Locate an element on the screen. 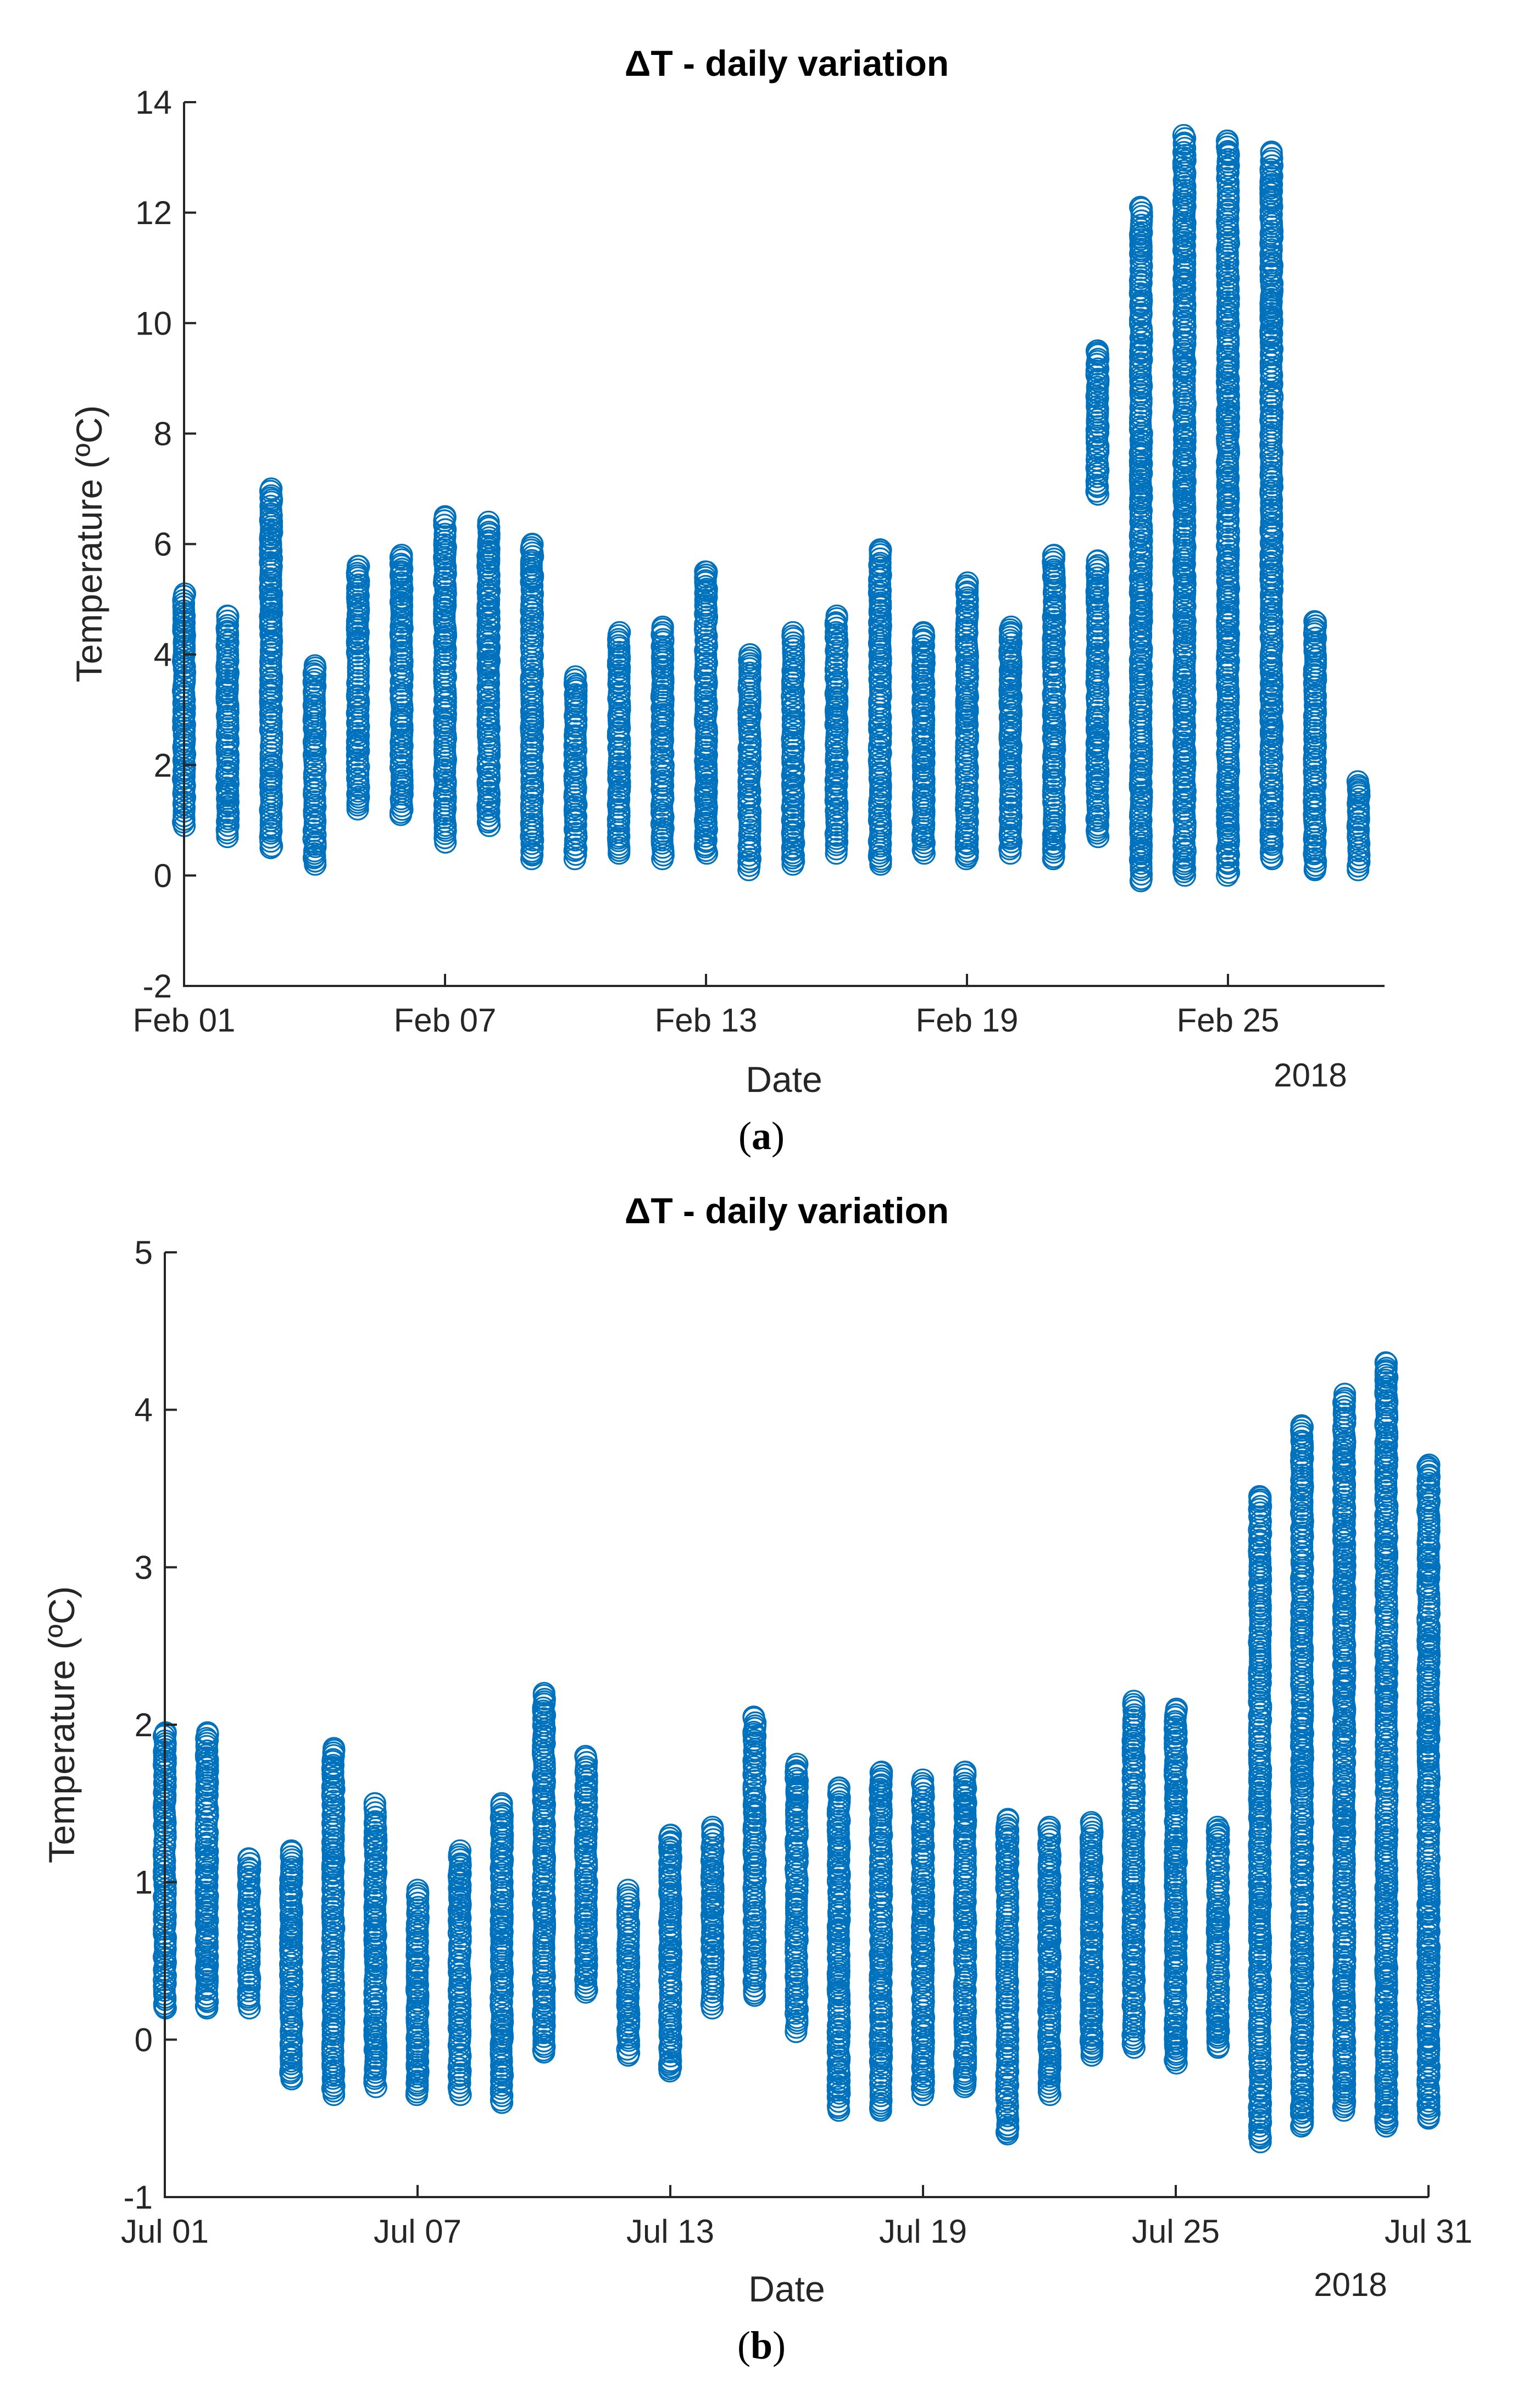 Image resolution: width=1523 pixels, height=2408 pixels. y-tick-label: 8 is located at coordinates (163, 433).